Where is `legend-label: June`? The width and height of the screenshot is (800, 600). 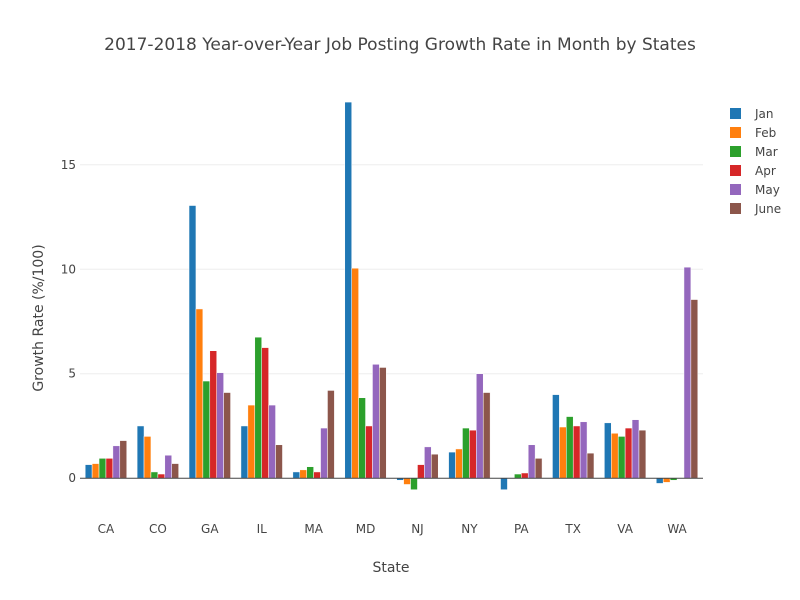 legend-label: June is located at coordinates (767, 209).